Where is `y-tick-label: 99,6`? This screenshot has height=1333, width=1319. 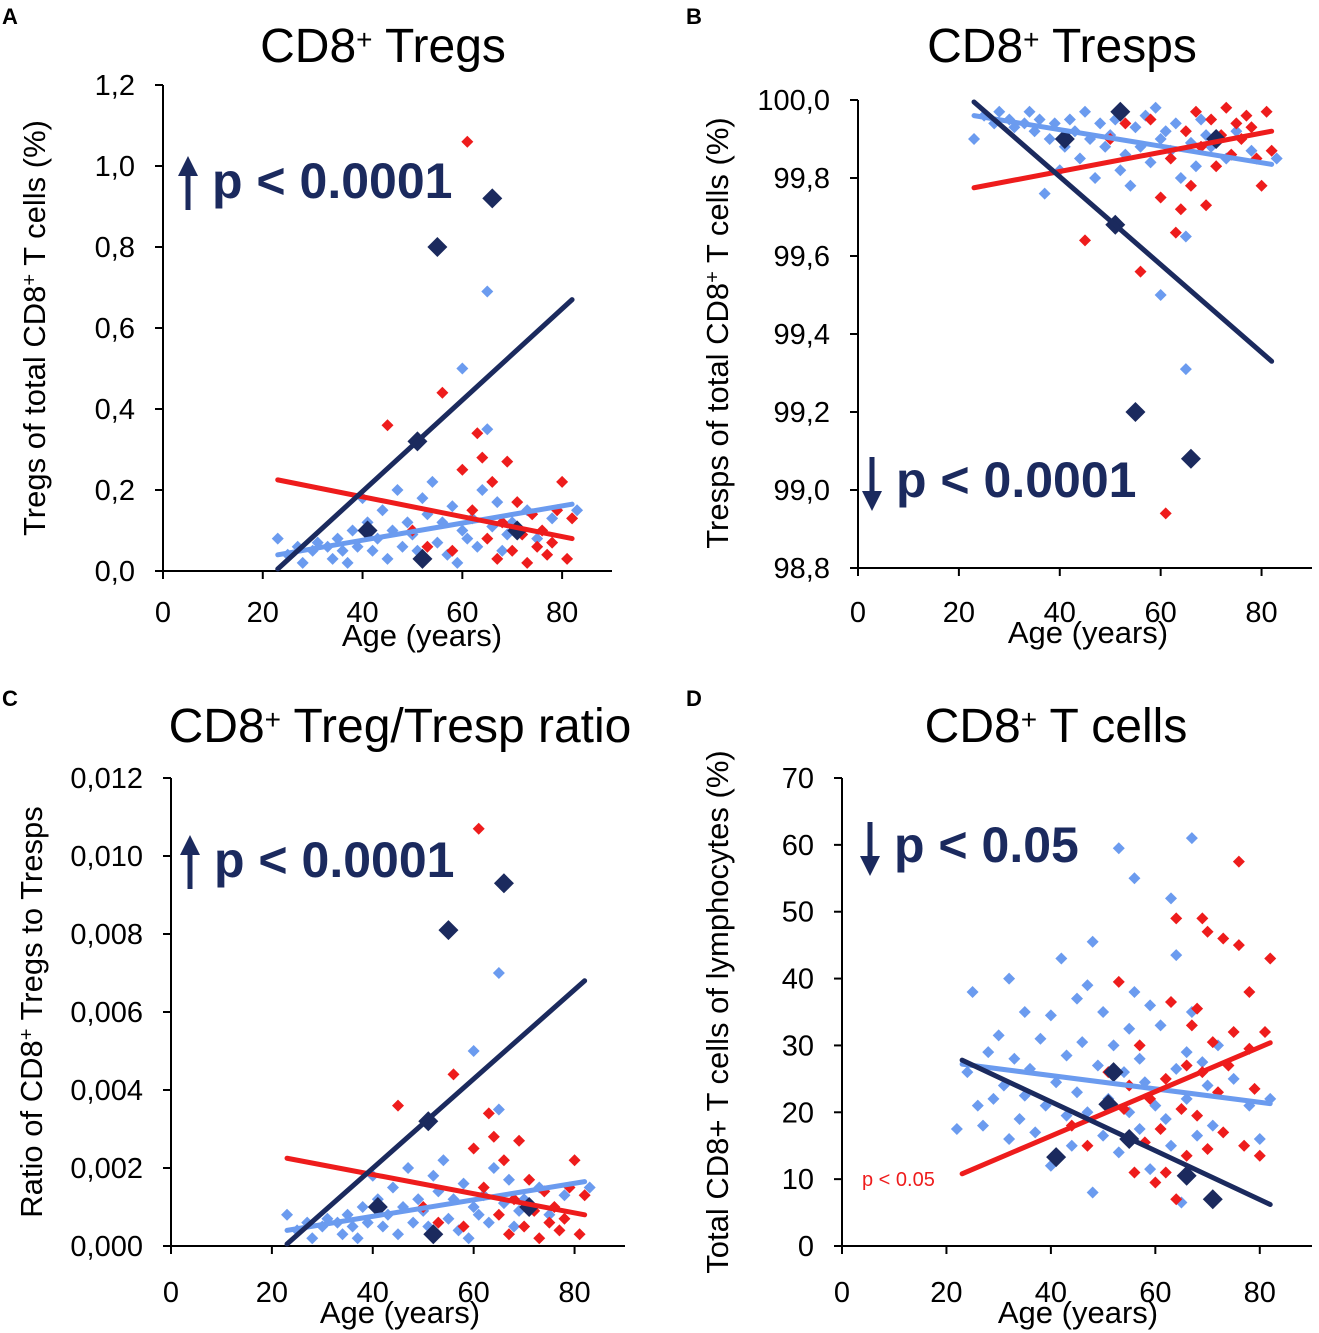
y-tick-label: 99,6 is located at coordinates (802, 257).